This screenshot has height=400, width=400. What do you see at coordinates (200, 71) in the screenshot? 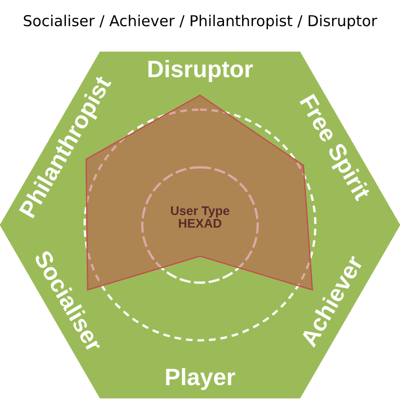
I see `spoke-label: Disruptor` at bounding box center [200, 71].